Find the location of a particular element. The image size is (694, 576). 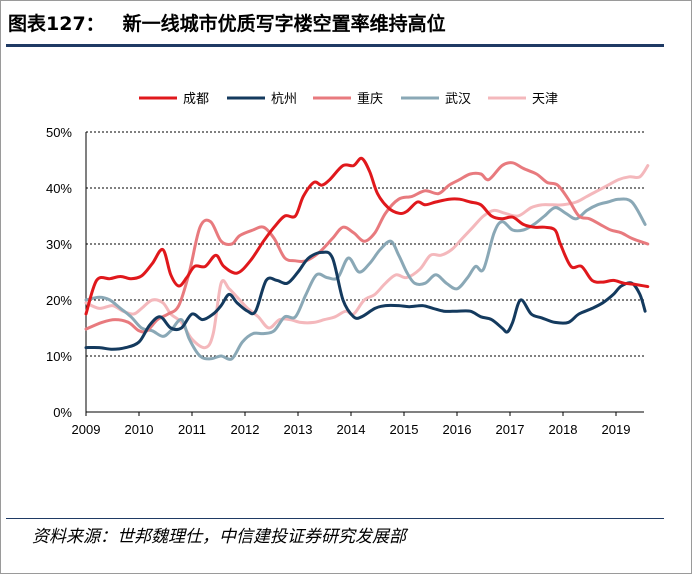

x-tick-label: 2014 is located at coordinates (351, 429).